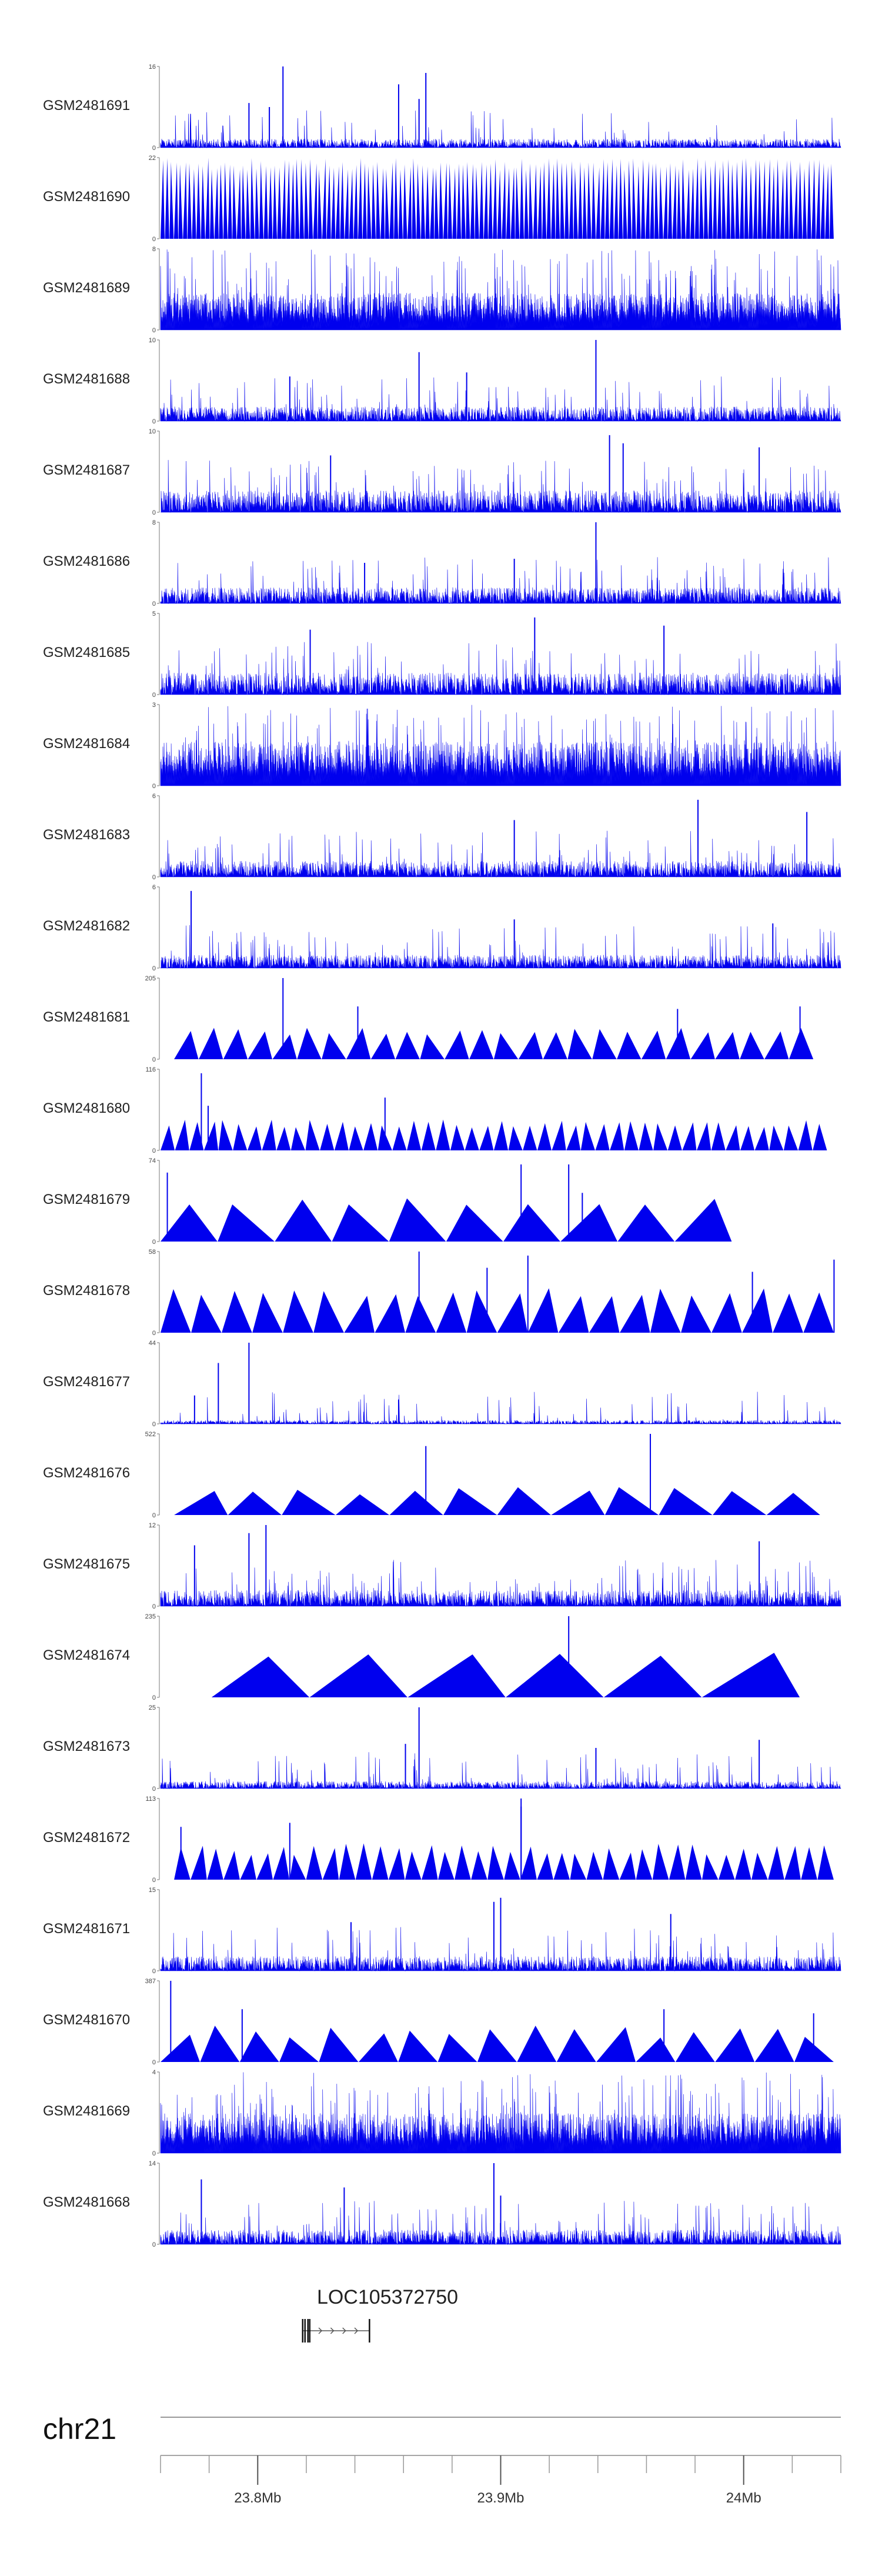 Image resolution: width=882 pixels, height=2576 pixels. I want to click on track-GSM2481689: GSM2481689 8 0, so click(442, 290).